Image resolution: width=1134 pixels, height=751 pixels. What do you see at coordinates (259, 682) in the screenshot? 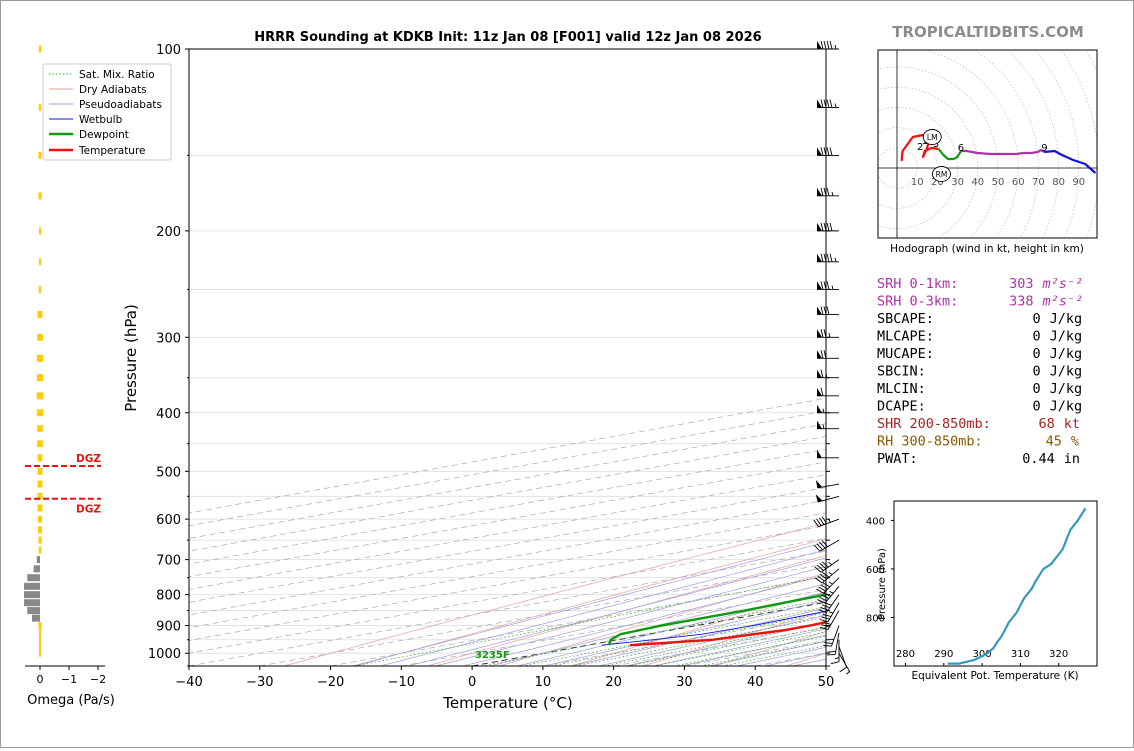
I see `x-tick-label: −30` at bounding box center [259, 682].